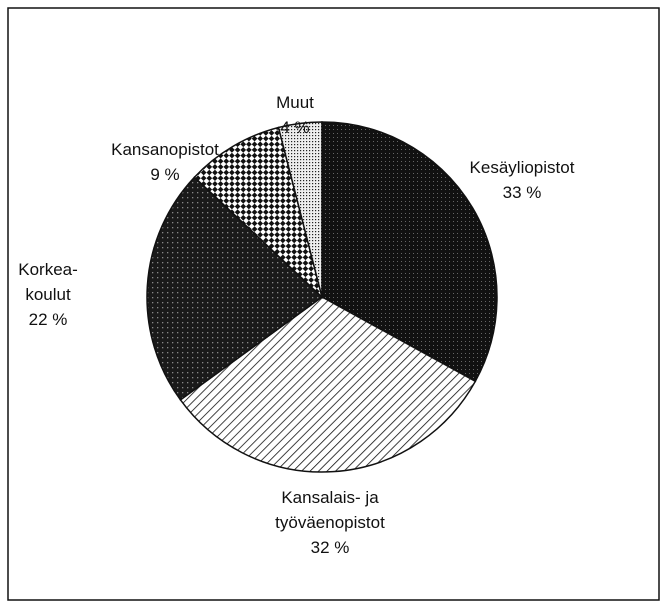 The image size is (667, 609). I want to click on category-label: Muut, so click(295, 102).